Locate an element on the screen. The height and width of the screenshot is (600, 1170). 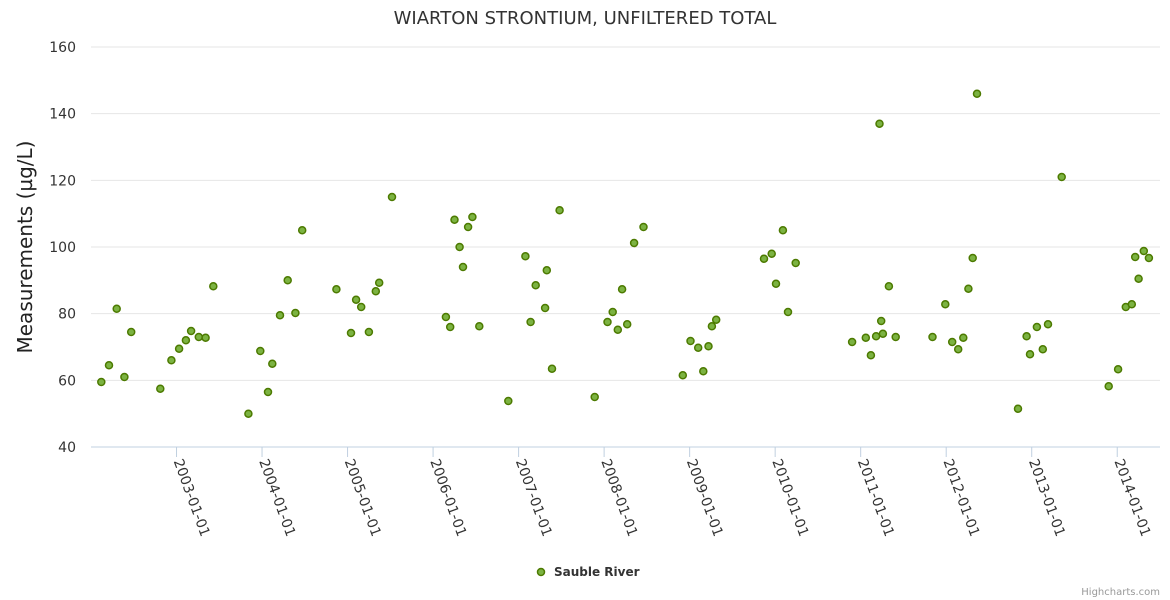
legend: Sauble River is located at coordinates (588, 572).